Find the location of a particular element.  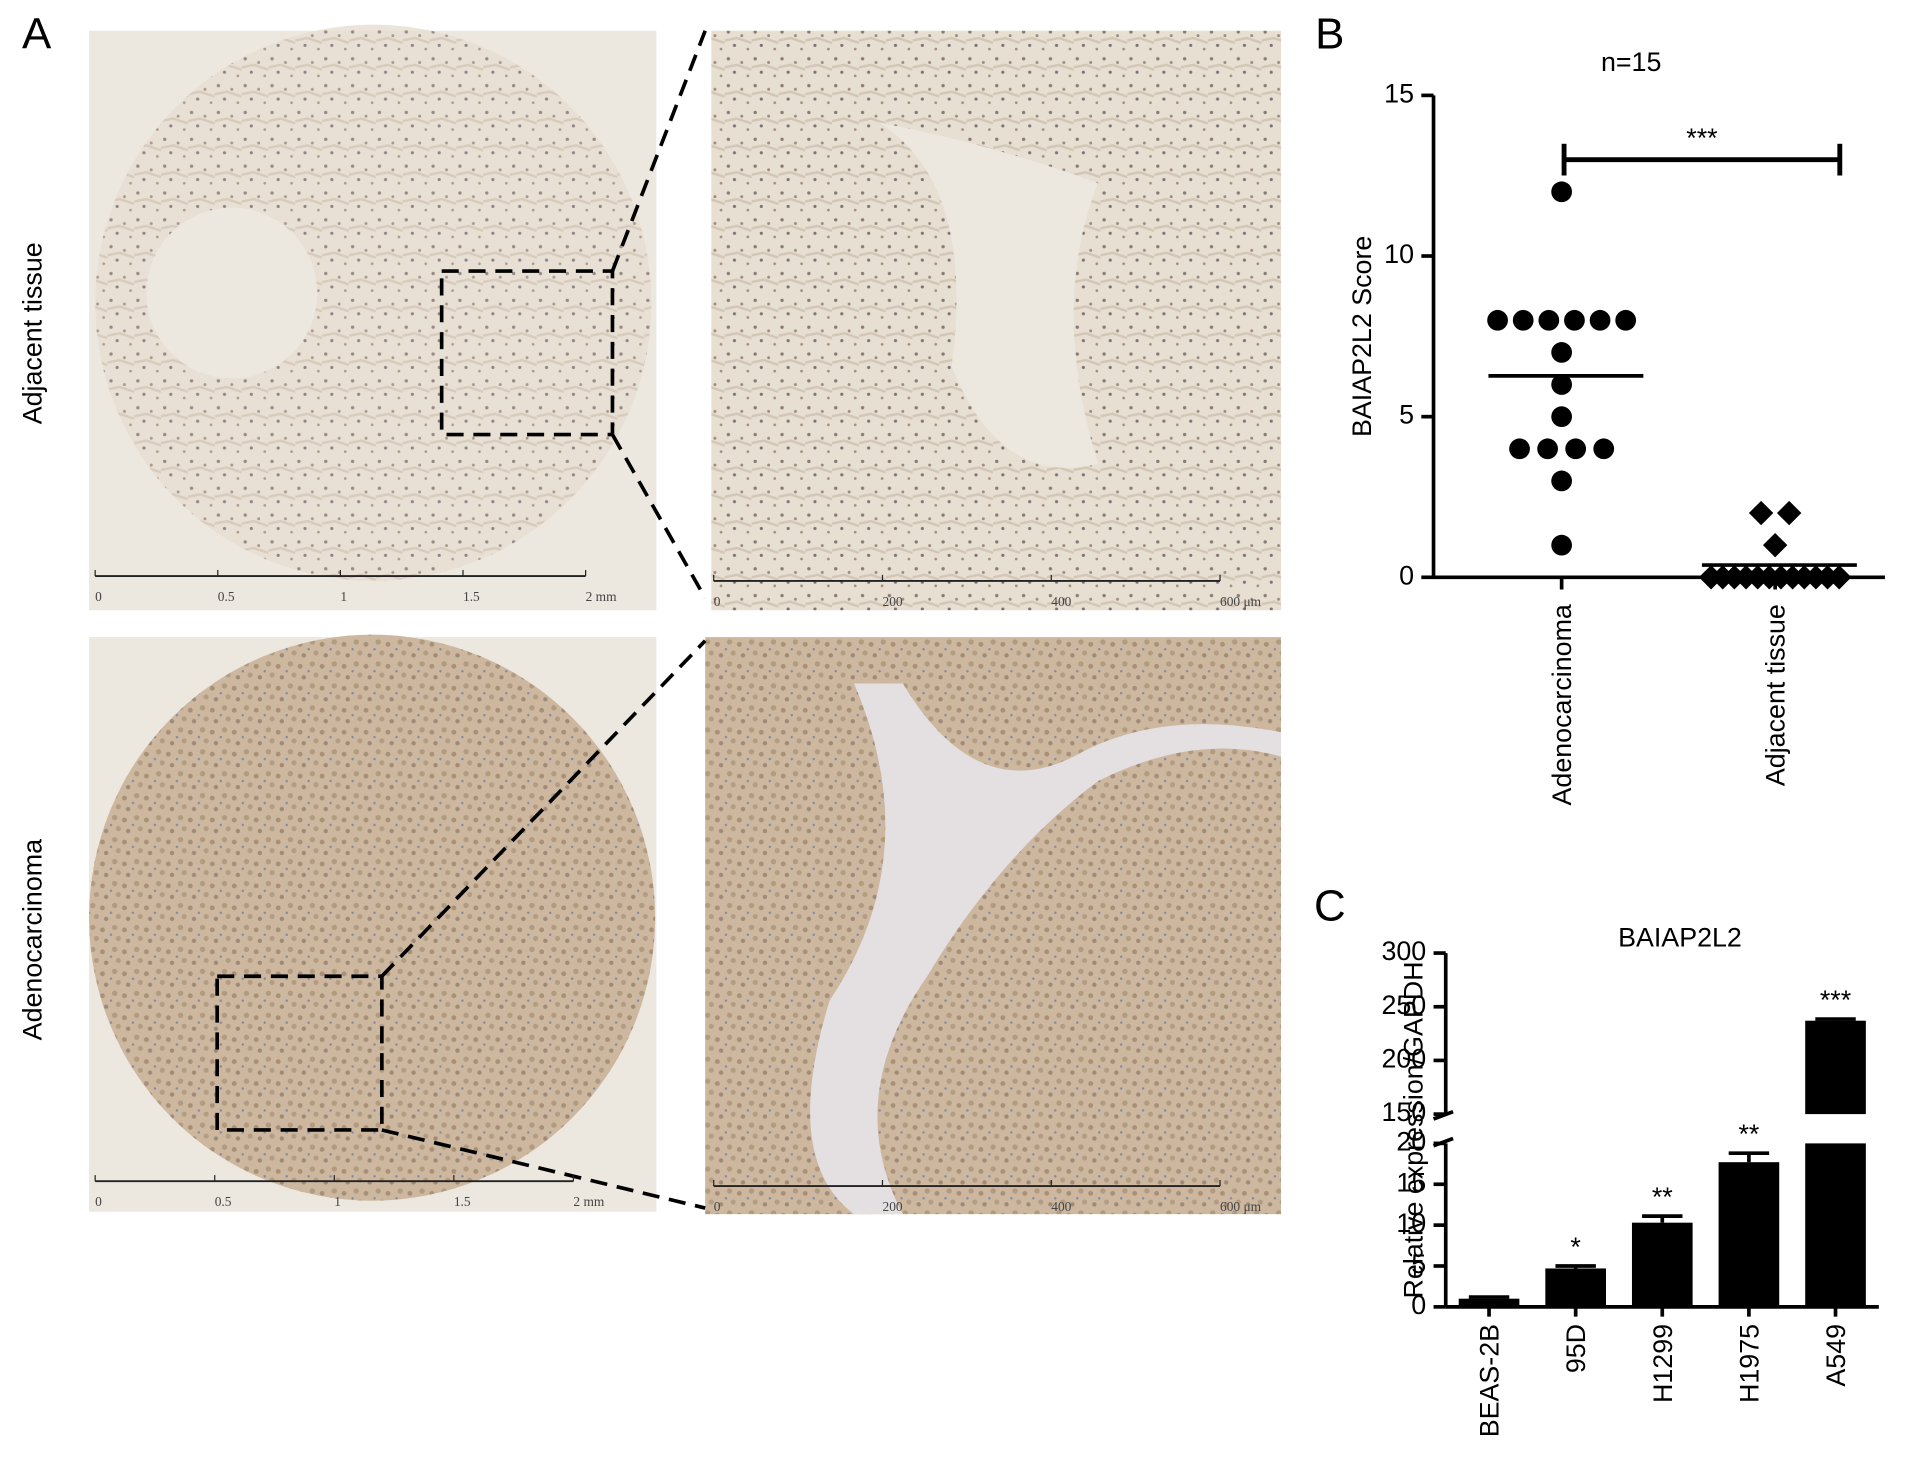

y-tick-label: 250 is located at coordinates (1403, 1005).